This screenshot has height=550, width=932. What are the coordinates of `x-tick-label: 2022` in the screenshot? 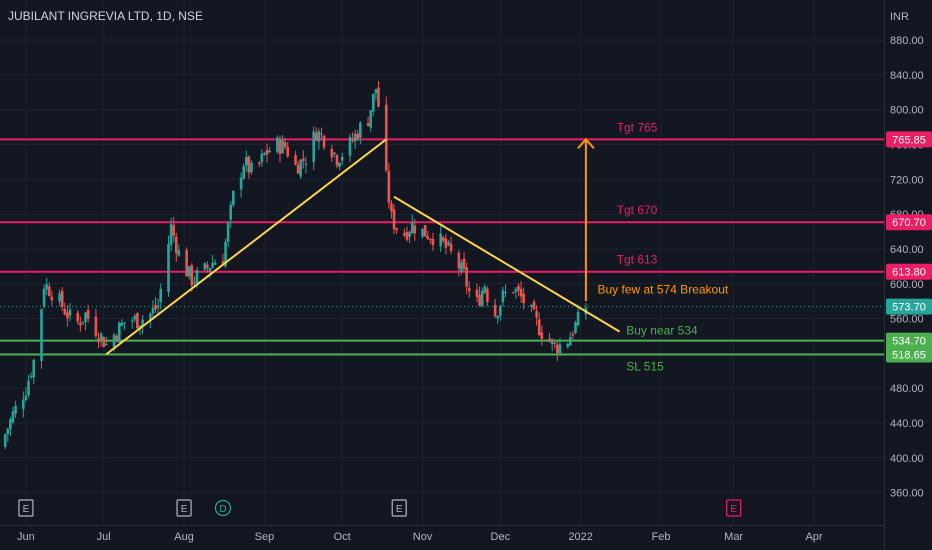 It's located at (580, 537).